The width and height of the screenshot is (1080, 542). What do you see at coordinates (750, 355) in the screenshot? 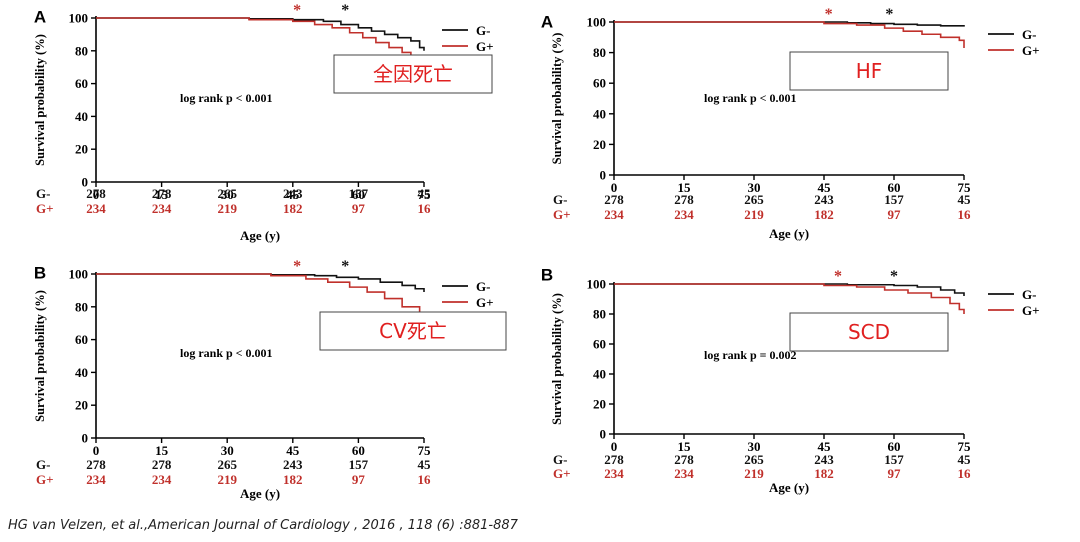
I see `log-rank-annotation: log rank p = 0.002` at bounding box center [750, 355].